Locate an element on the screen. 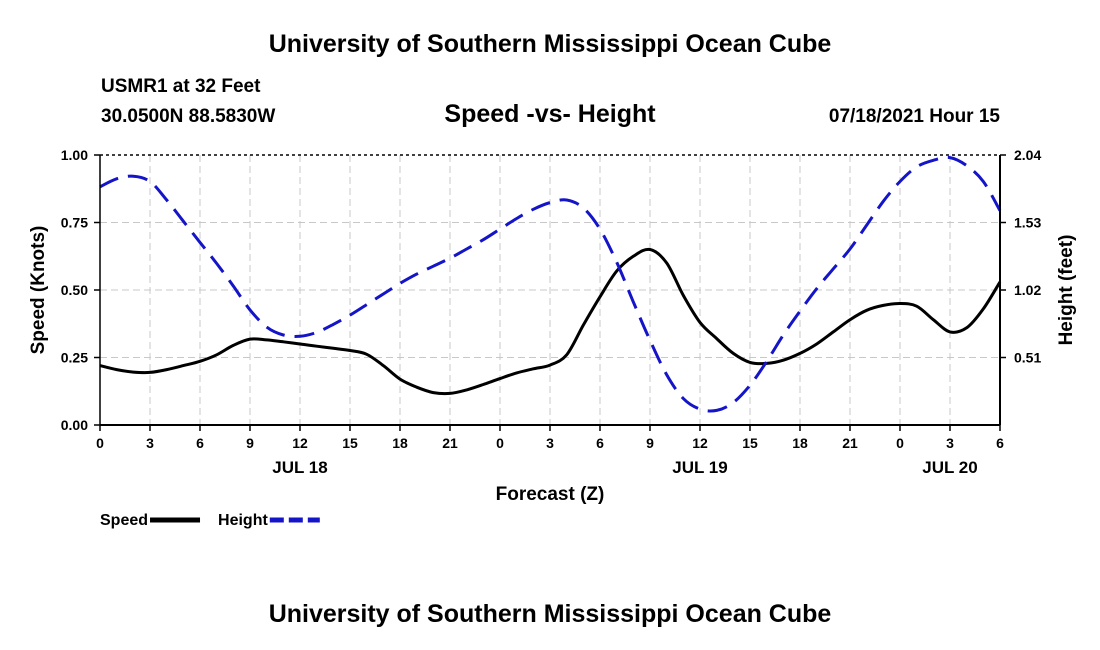  y-tick-label-right: 1.53 is located at coordinates (1027, 223).